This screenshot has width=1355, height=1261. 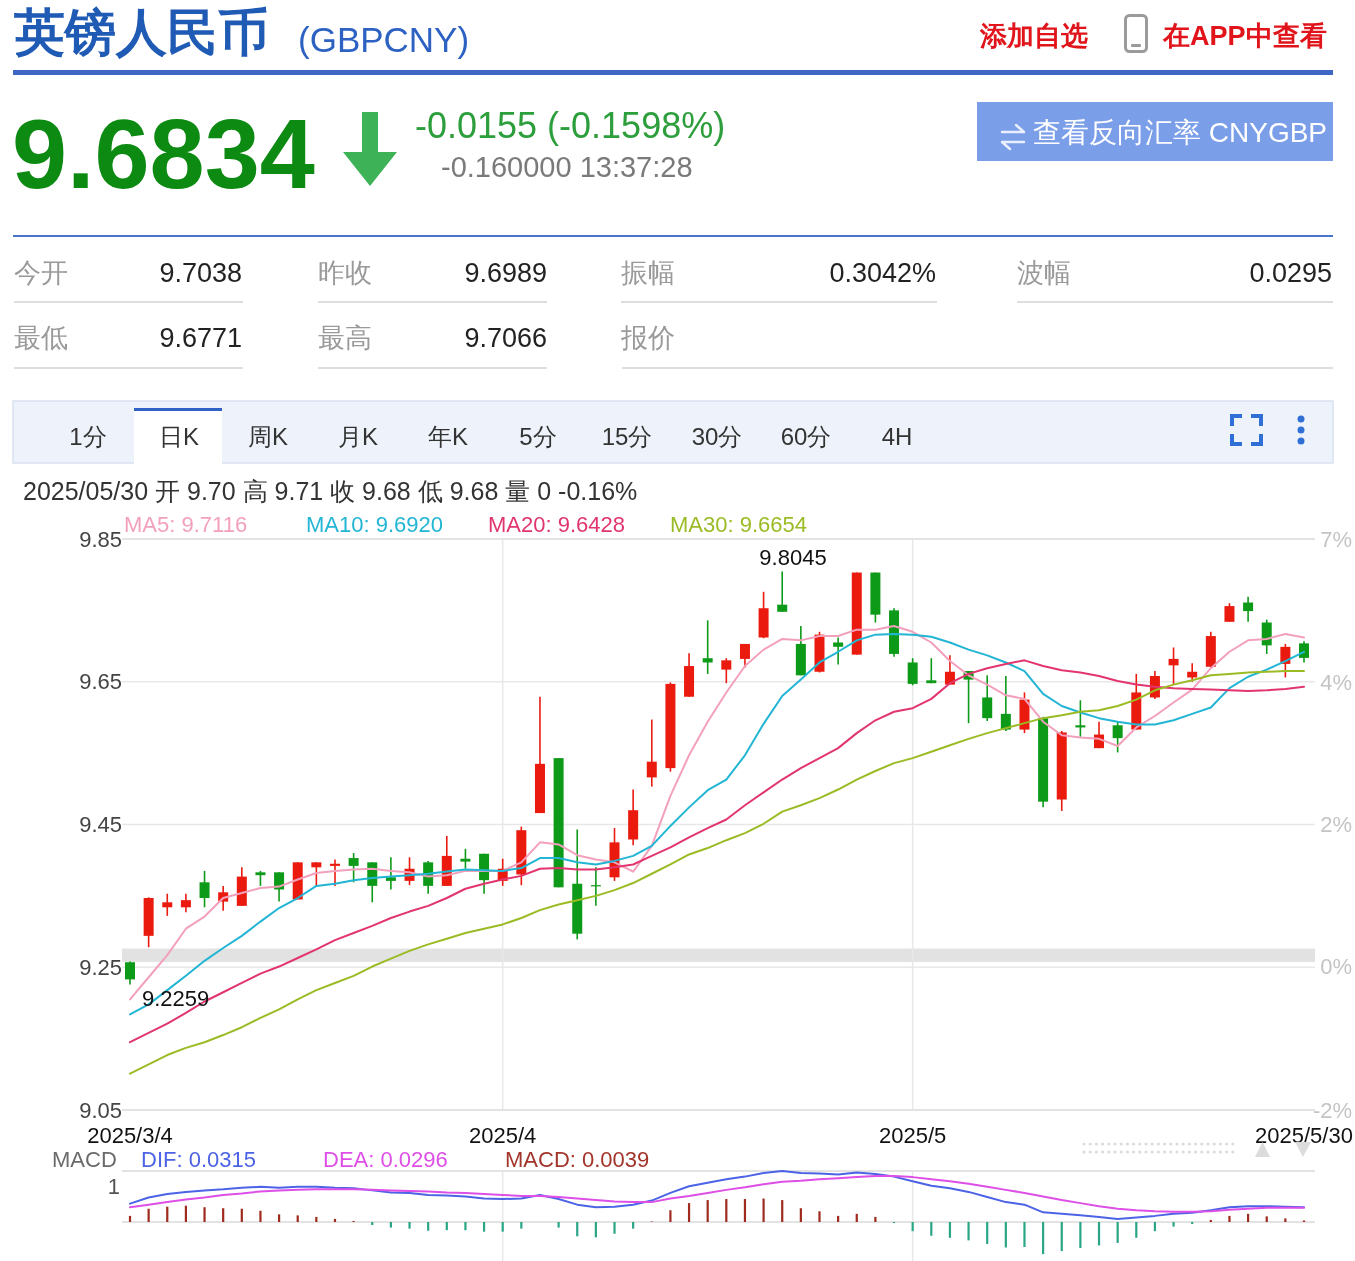 I want to click on text: 波幅, so click(x=1044, y=273).